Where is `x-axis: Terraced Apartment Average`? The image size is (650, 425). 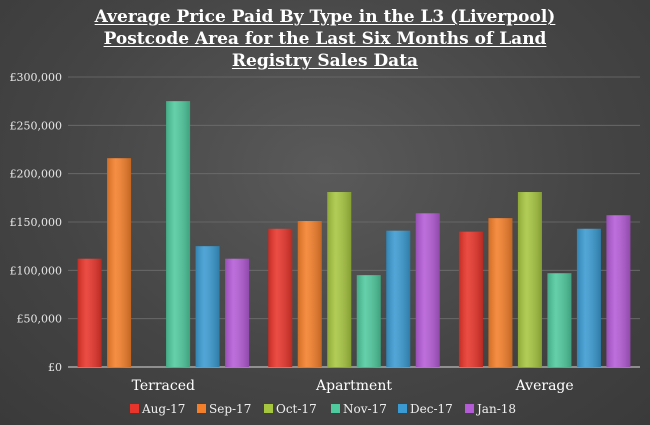 x-axis: Terraced Apartment Average is located at coordinates (353, 386).